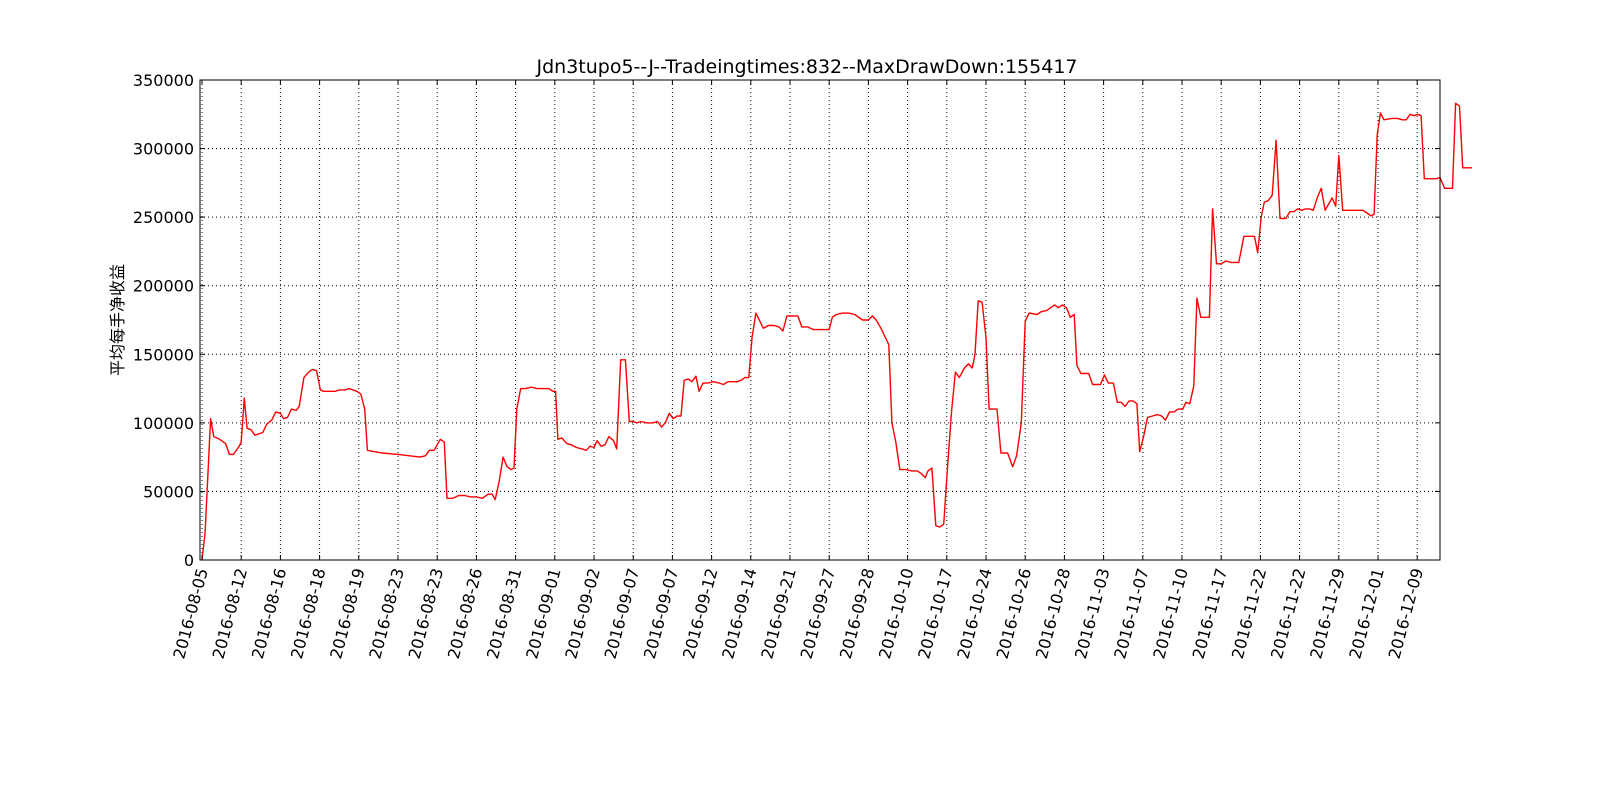 Image resolution: width=1600 pixels, height=800 pixels. Describe the element at coordinates (168, 491) in the screenshot. I see `y-tick-label: 50000` at that location.